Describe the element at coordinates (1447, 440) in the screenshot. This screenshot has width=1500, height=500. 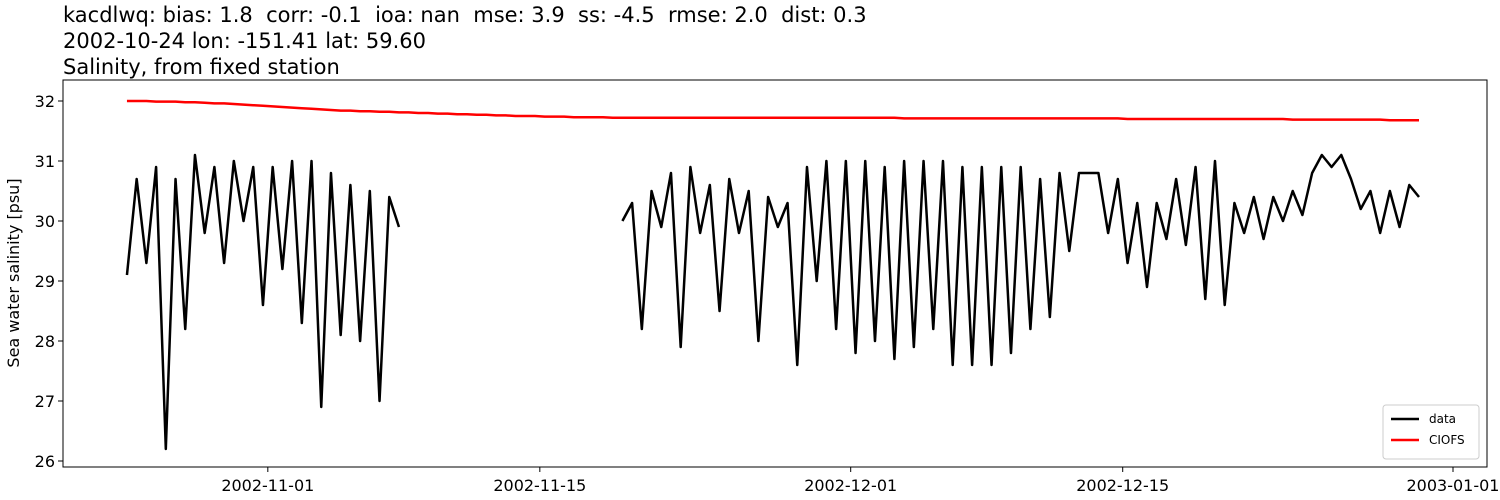
I see `legend-label: CIOFS` at that location.